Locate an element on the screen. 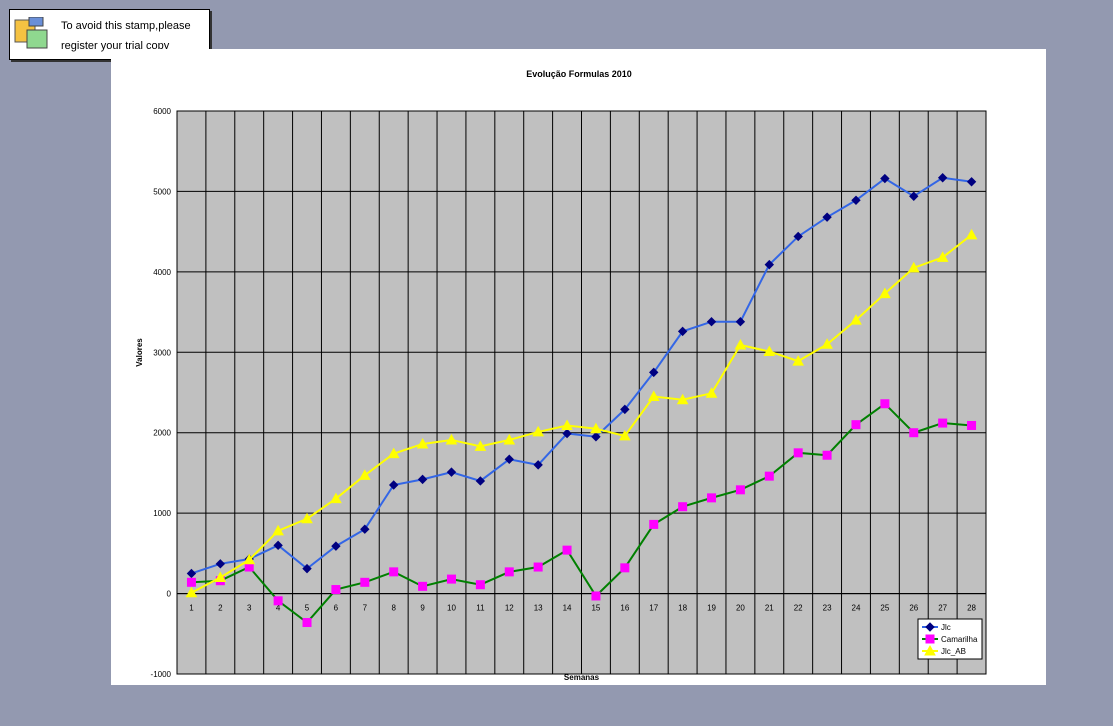  windows-icon is located at coordinates (31, 33).